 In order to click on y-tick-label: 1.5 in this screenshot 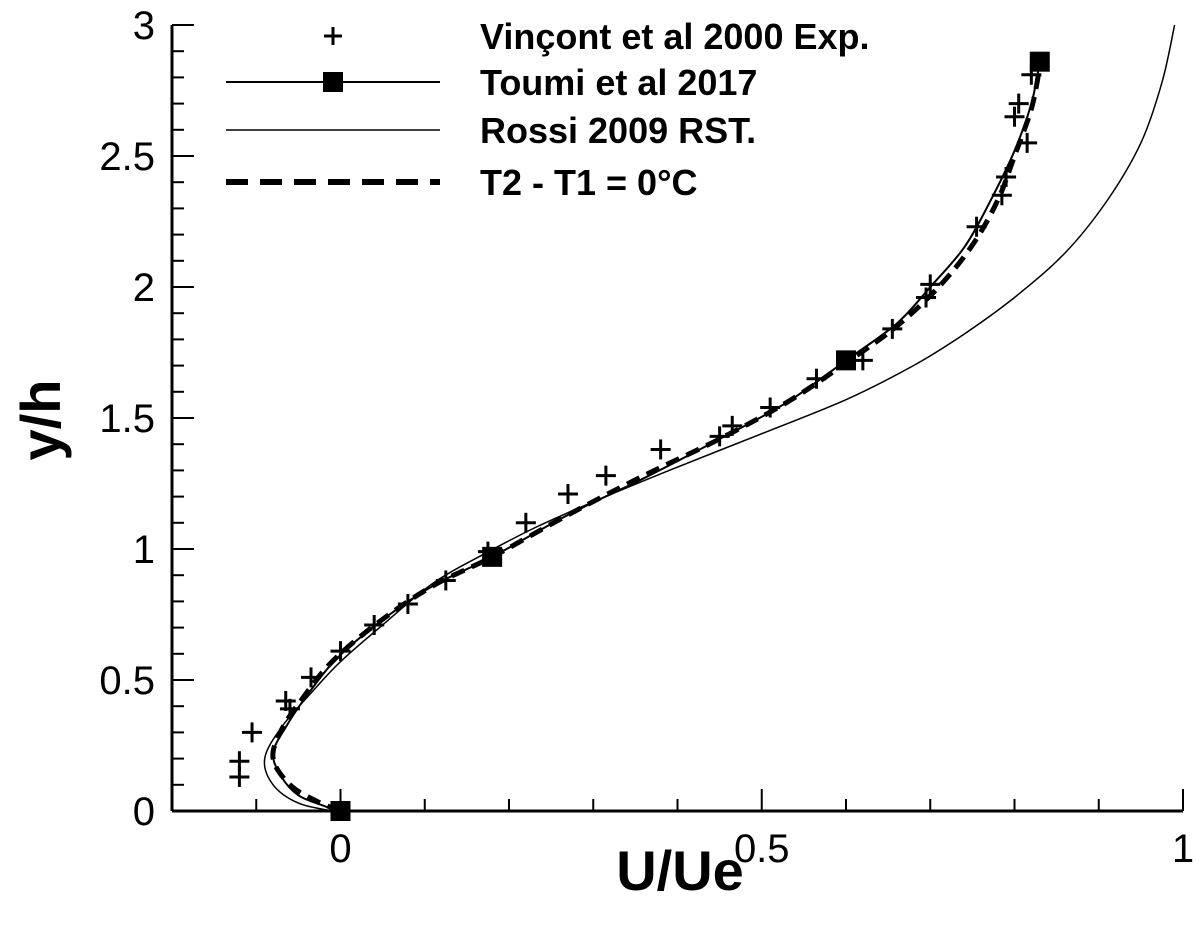, I will do `click(127, 419)`.